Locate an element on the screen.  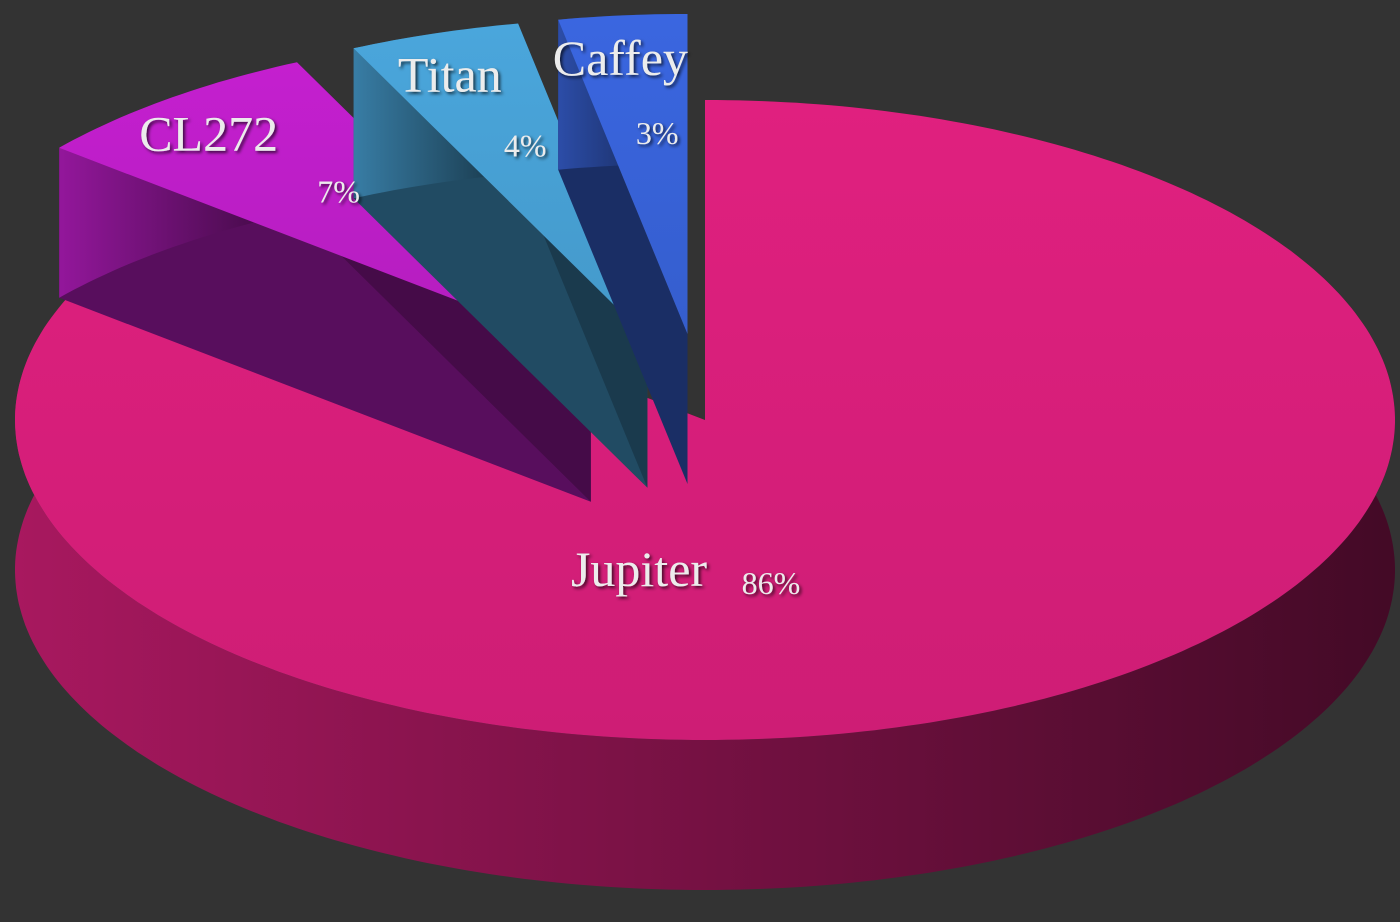
value-label: 3% is located at coordinates (657, 133).